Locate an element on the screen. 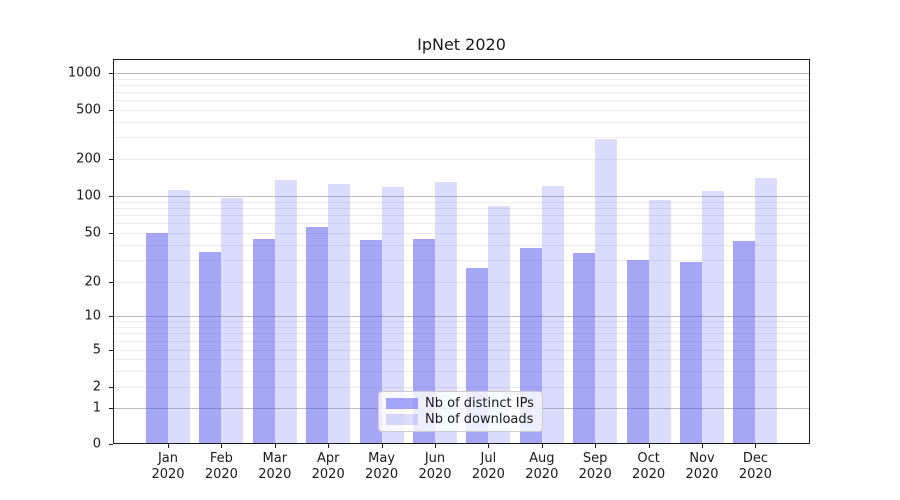  x-tick-label-aug: Aug 2020 is located at coordinates (542, 466).